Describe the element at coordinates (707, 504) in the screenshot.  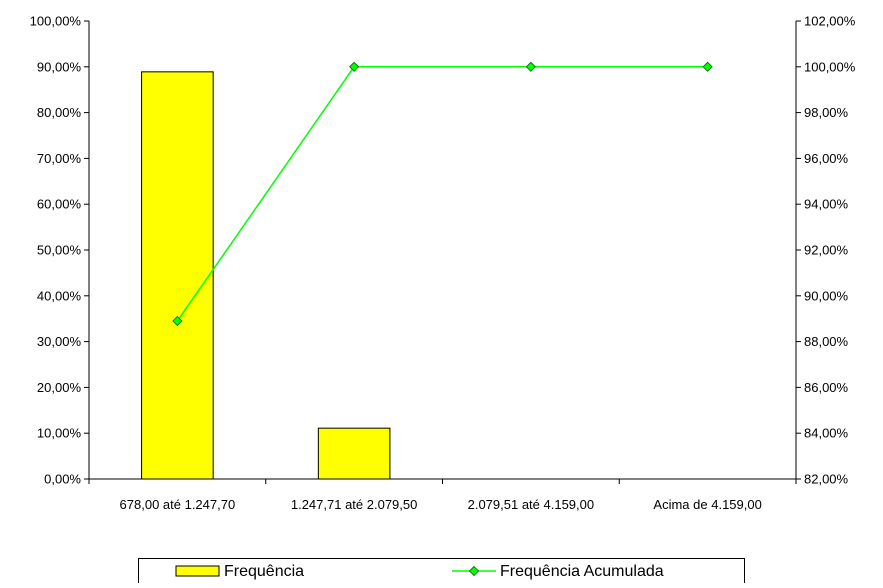
I see `x-axis-category-label: Acima de 4.159,00` at that location.